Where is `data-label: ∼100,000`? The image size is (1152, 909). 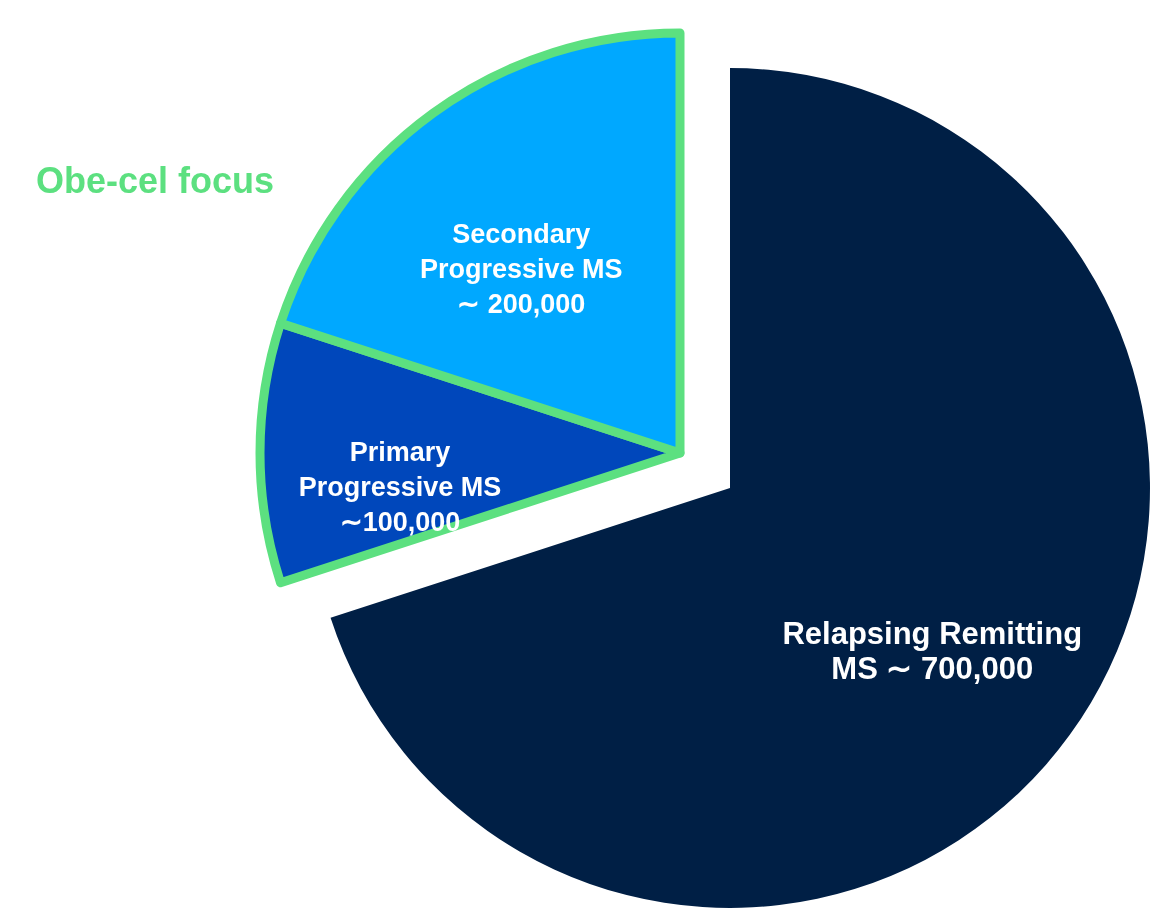 data-label: ∼100,000 is located at coordinates (400, 522).